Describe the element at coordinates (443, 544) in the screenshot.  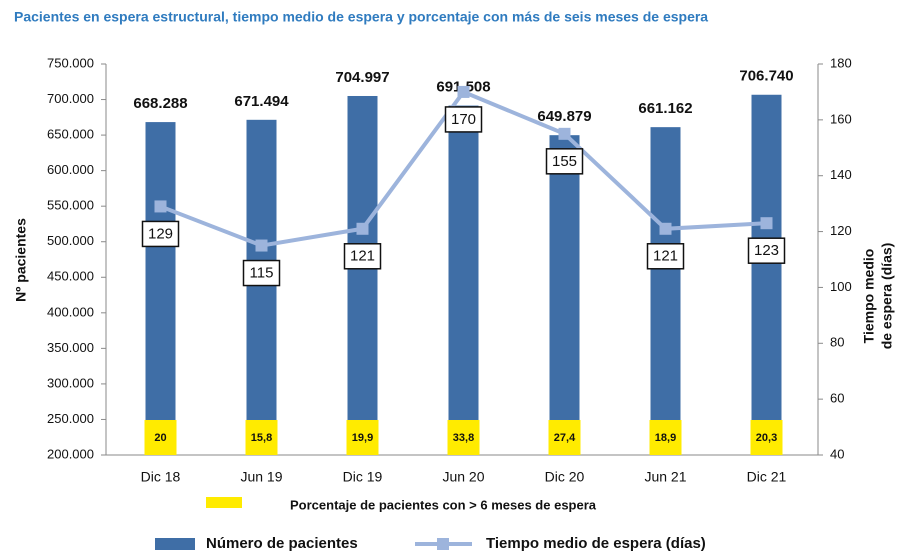
I see `legend-marker` at that location.